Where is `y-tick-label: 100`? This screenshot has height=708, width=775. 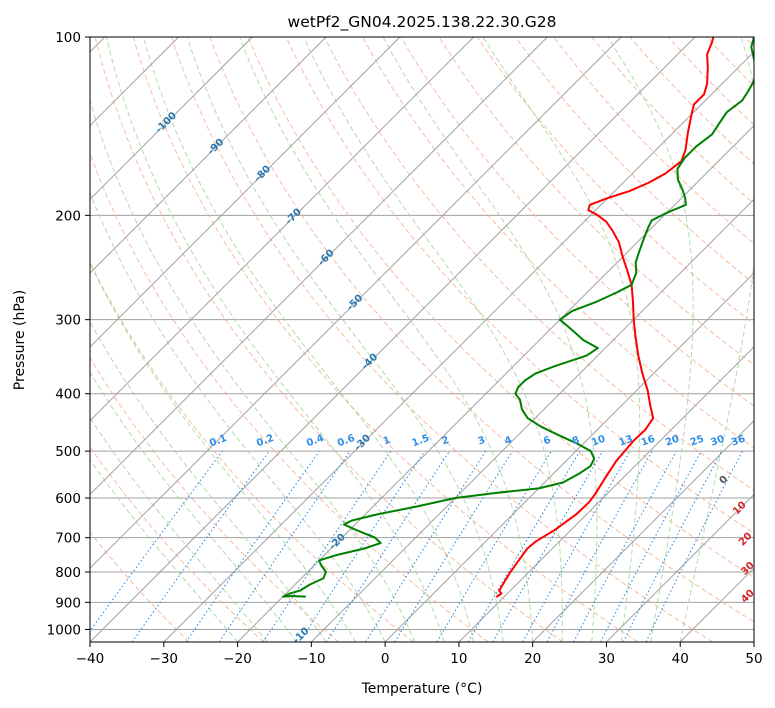 y-tick-label: 100 is located at coordinates (68, 38).